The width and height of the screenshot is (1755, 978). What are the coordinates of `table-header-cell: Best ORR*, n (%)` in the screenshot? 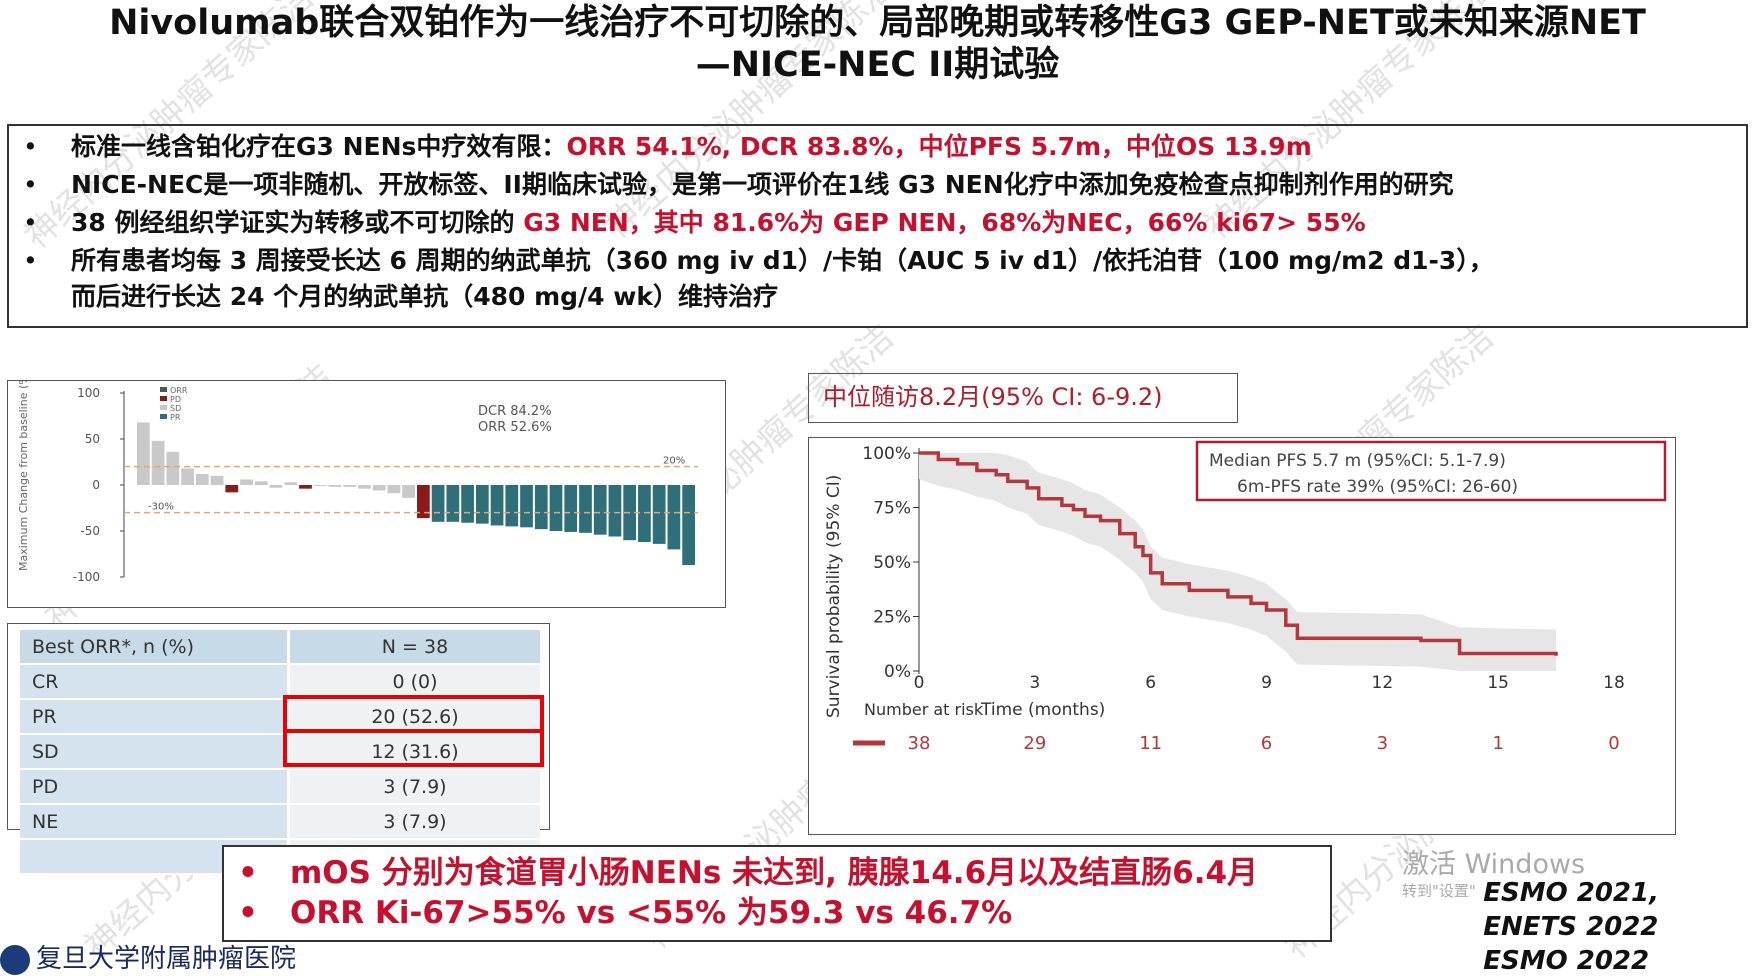 It's located at (154, 647).